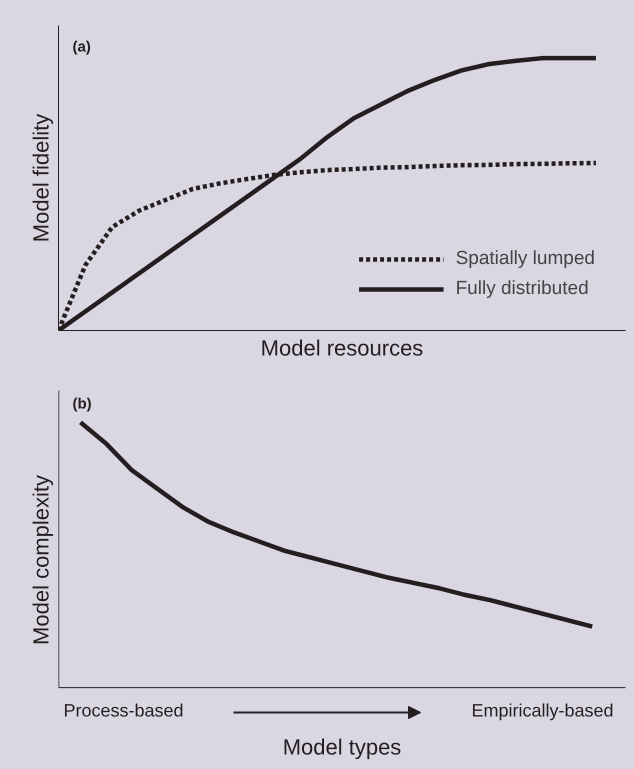 This screenshot has height=769, width=634. I want to click on y-axis-title: Model complexity, so click(41, 560).